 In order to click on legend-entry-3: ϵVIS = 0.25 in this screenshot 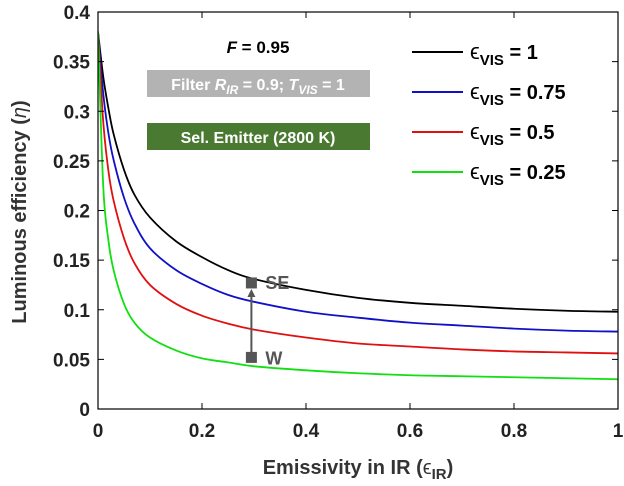, I will do `click(518, 174)`.